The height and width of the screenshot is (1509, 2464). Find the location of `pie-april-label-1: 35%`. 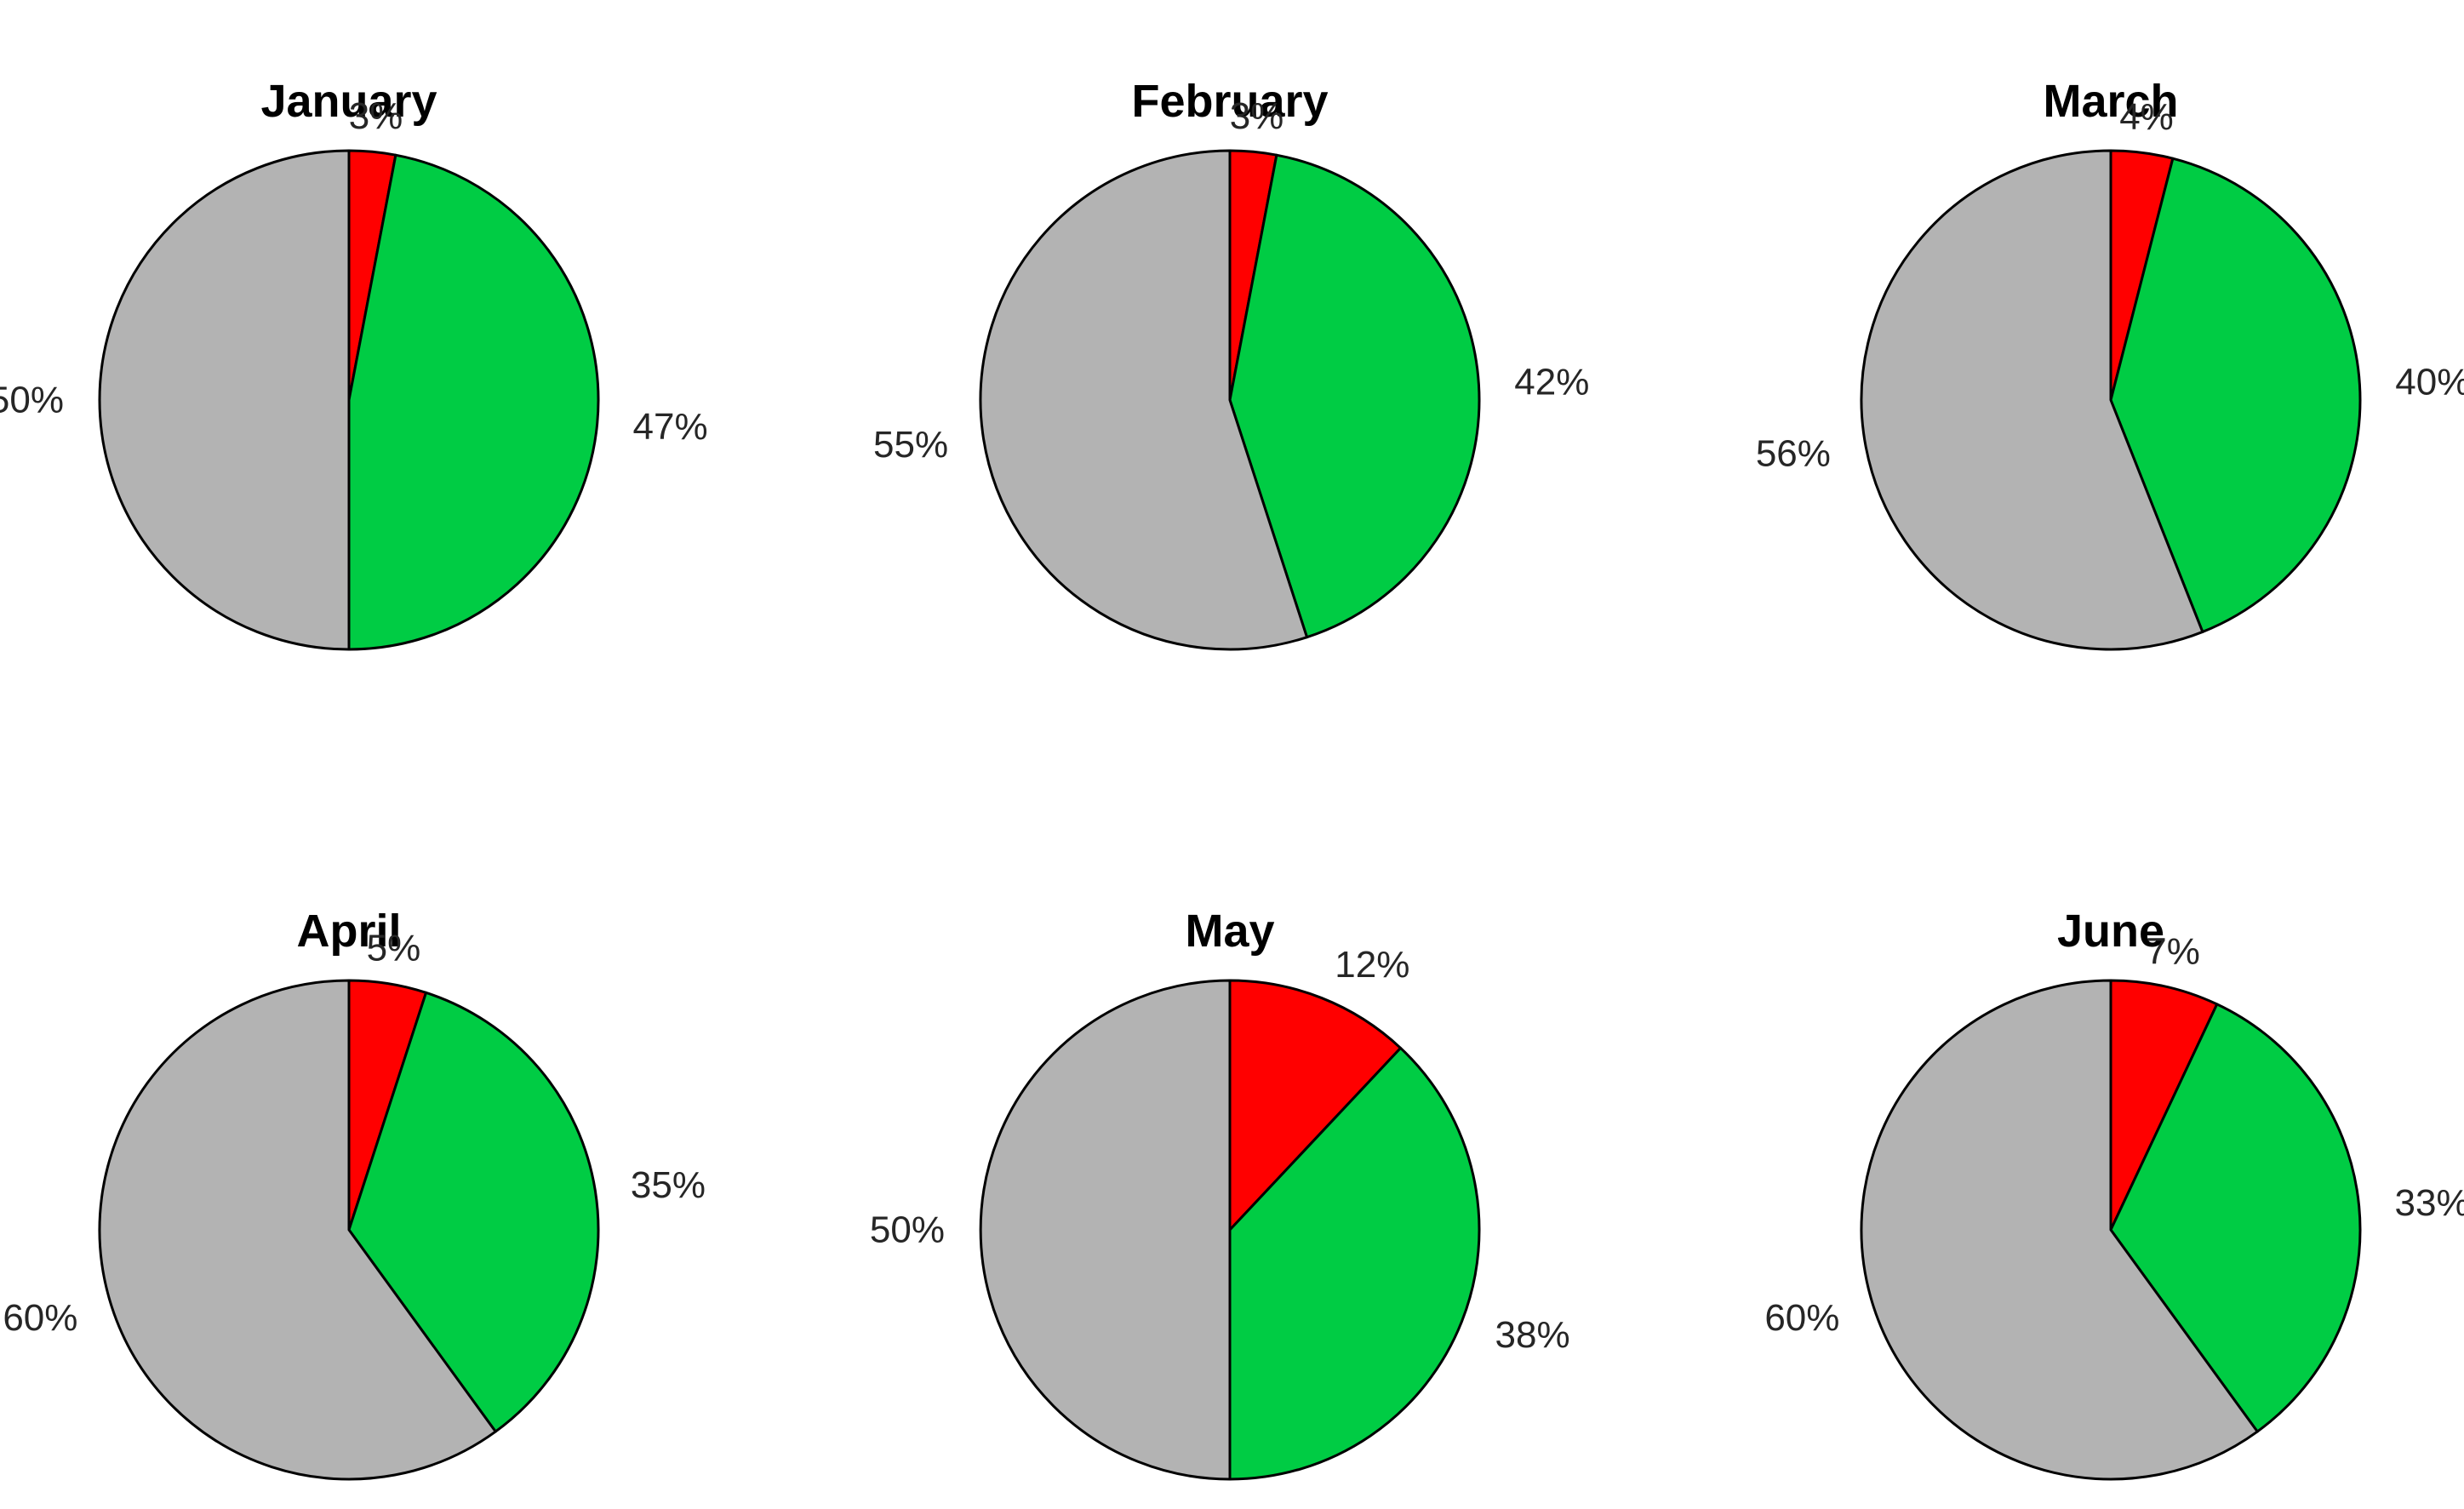

pie-april-label-1: 35% is located at coordinates (668, 1185).